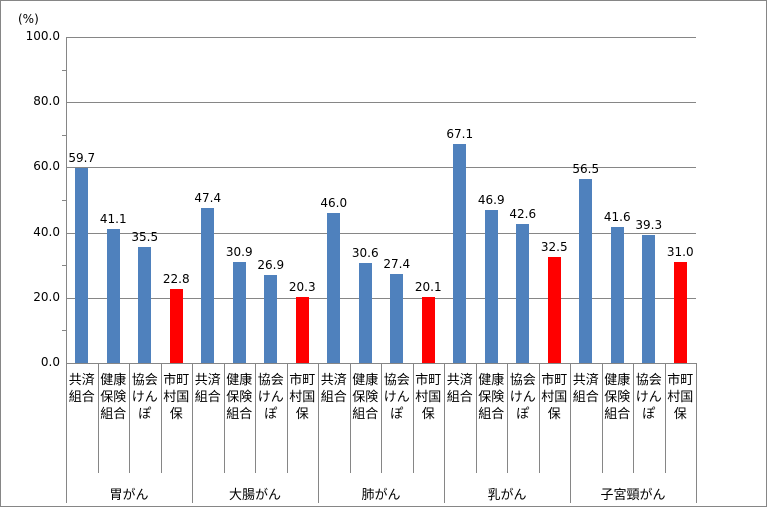 The width and height of the screenshot is (767, 507). What do you see at coordinates (507, 495) in the screenshot?
I see `group-label: 乳がん` at bounding box center [507, 495].